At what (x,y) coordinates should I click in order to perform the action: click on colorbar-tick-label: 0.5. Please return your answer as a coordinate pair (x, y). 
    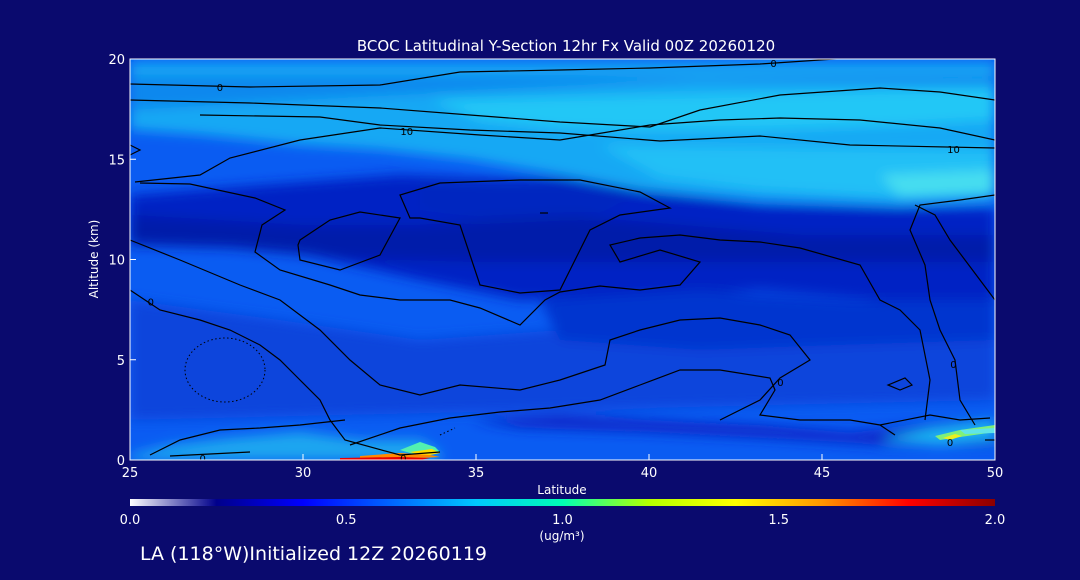
    Looking at the image, I should click on (346, 520).